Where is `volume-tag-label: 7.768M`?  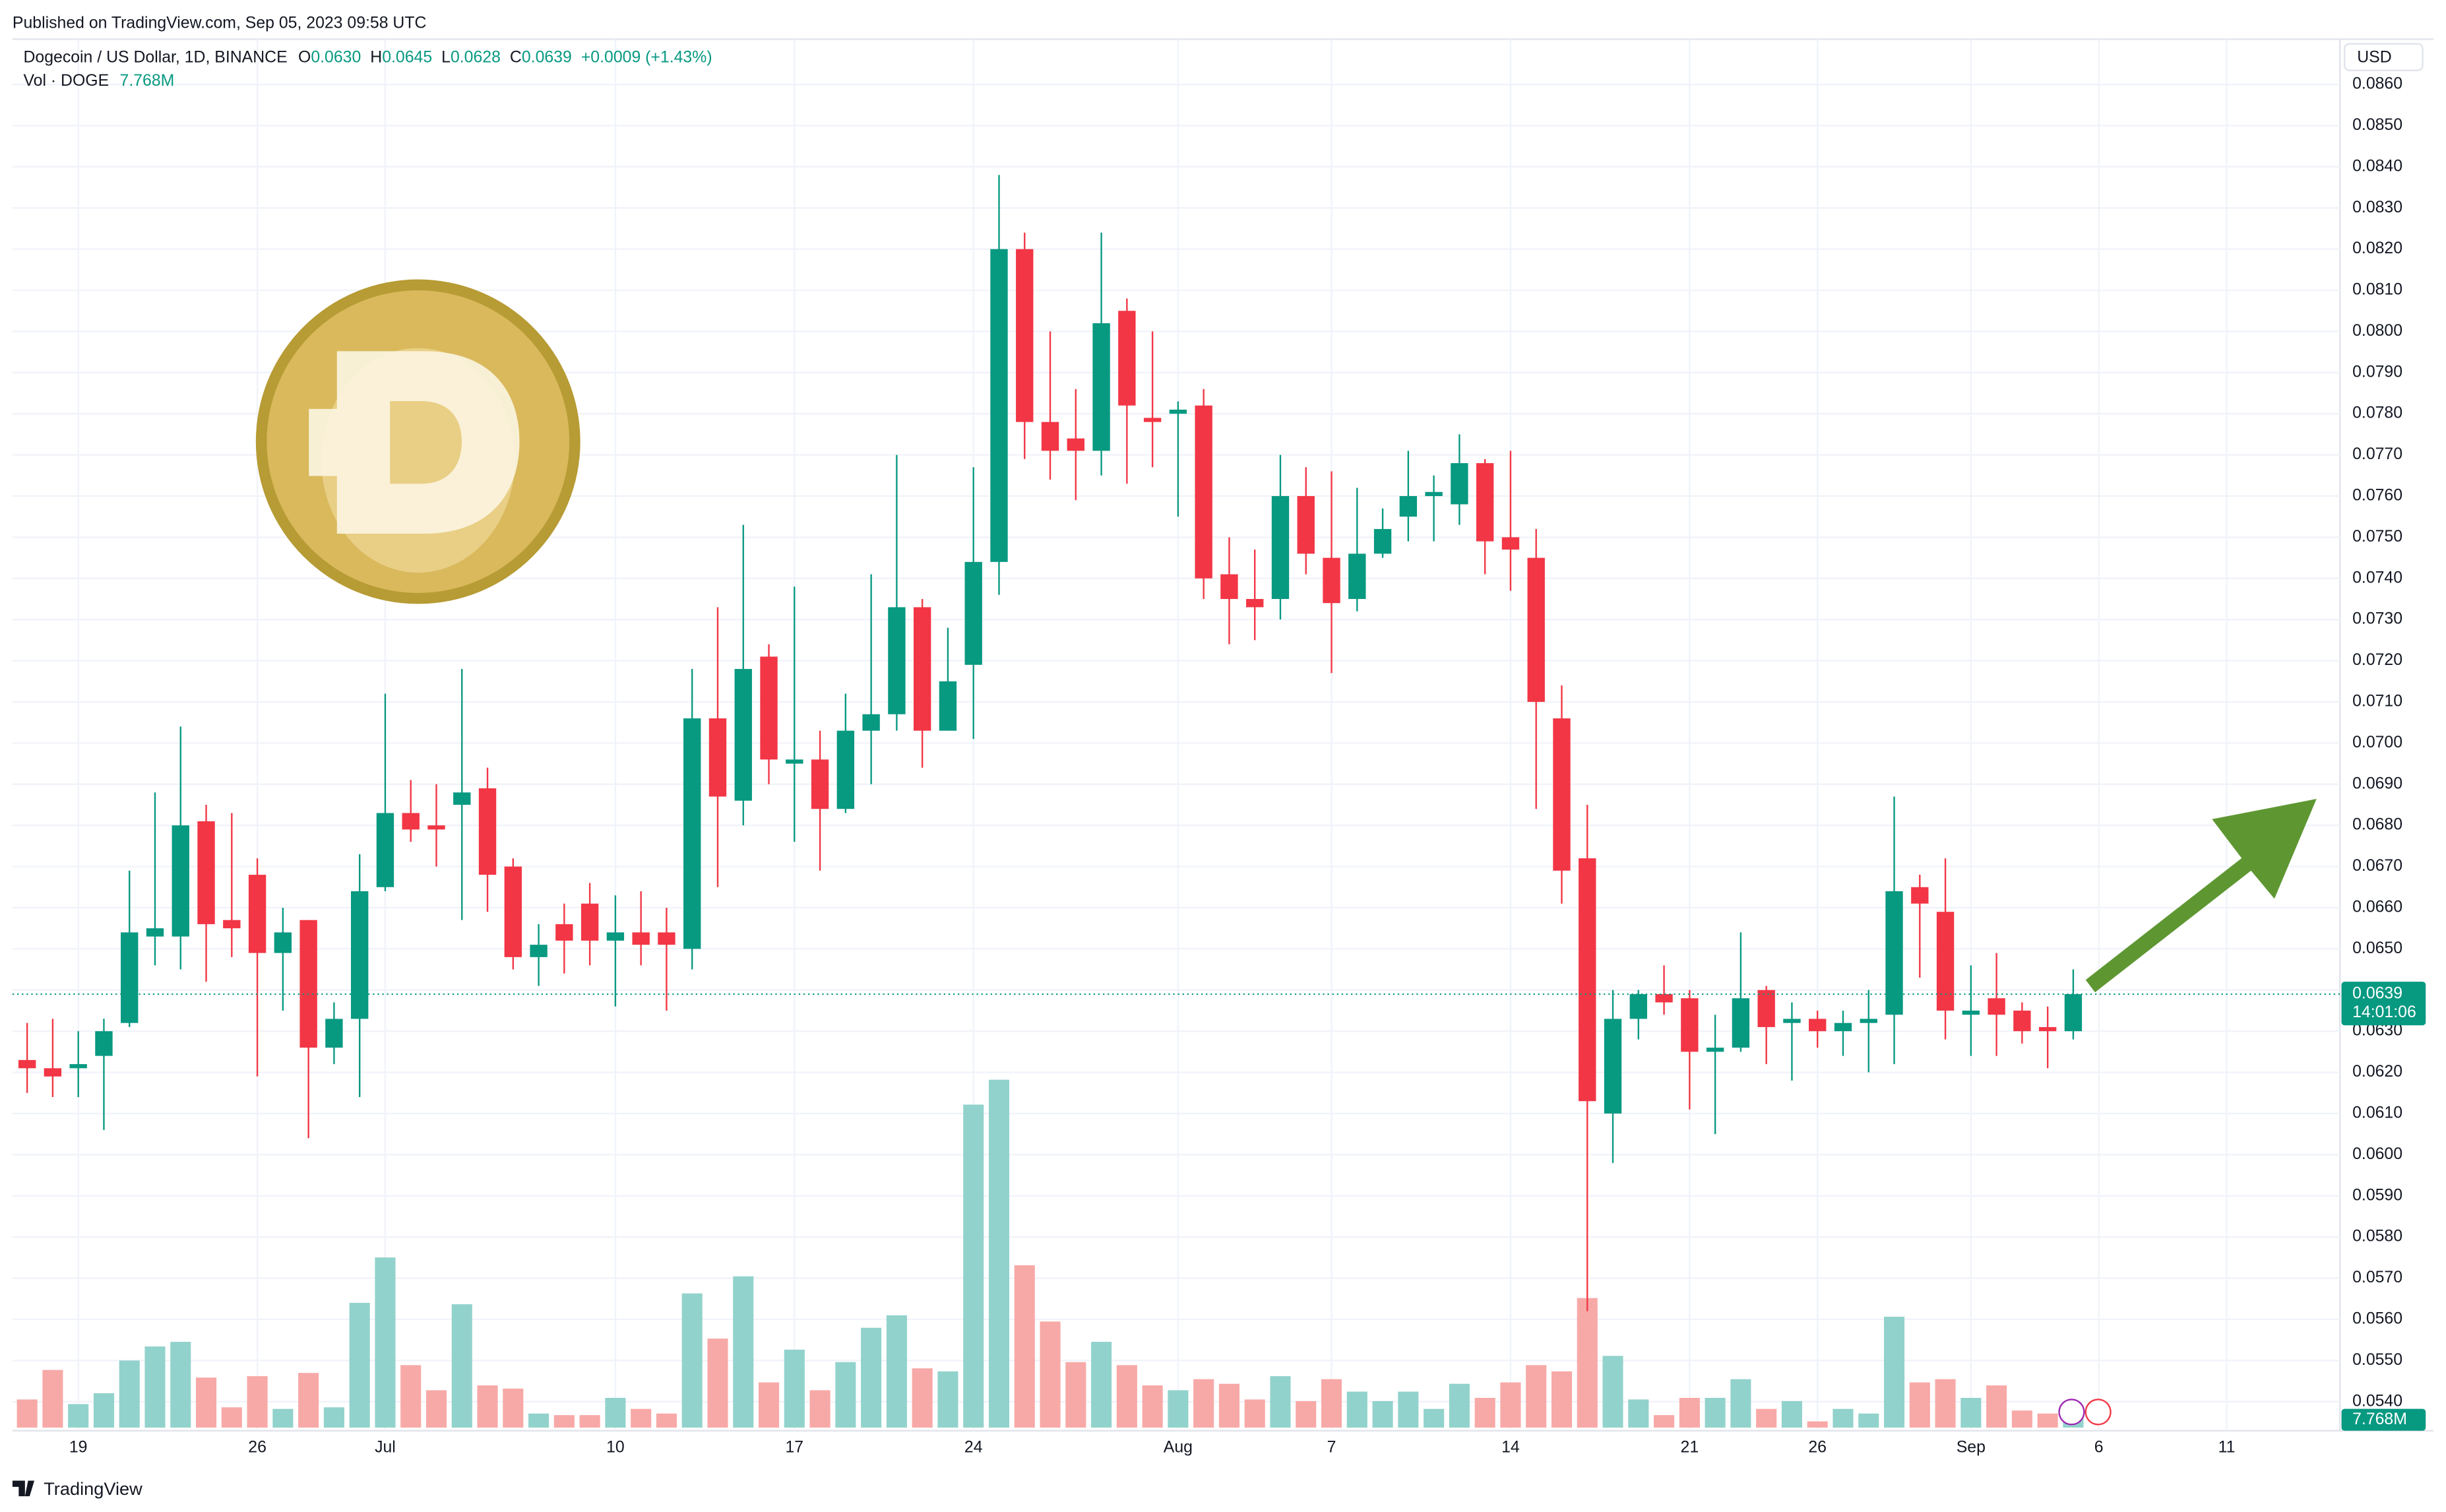 volume-tag-label: 7.768M is located at coordinates (2379, 1419).